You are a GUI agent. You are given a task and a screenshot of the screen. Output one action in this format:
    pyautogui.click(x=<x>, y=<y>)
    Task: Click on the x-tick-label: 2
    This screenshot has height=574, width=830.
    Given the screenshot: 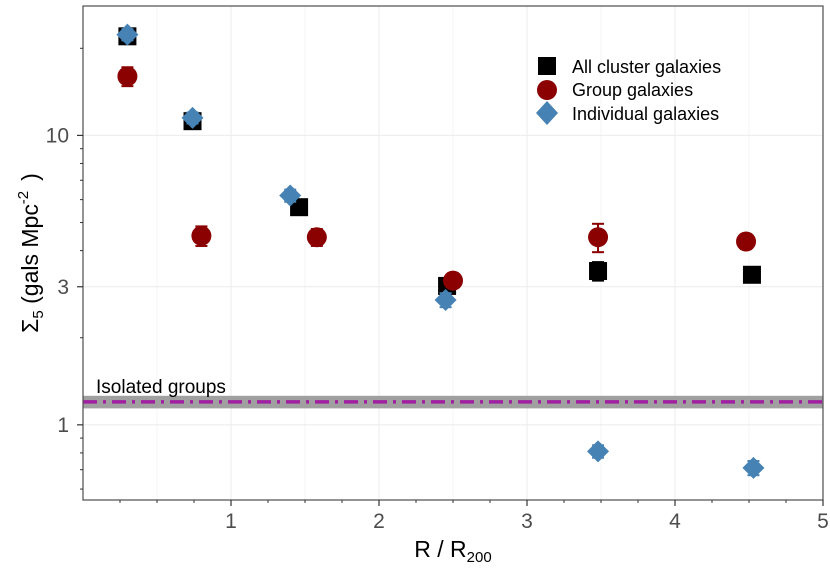 What is the action you would take?
    pyautogui.click(x=379, y=521)
    